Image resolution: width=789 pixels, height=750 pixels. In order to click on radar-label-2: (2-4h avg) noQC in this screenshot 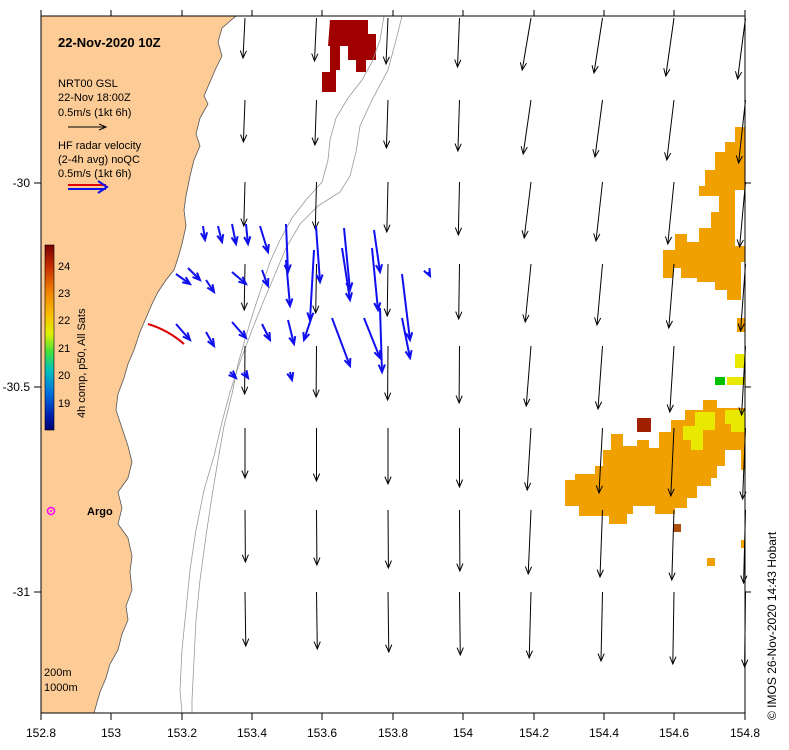, I will do `click(99, 160)`.